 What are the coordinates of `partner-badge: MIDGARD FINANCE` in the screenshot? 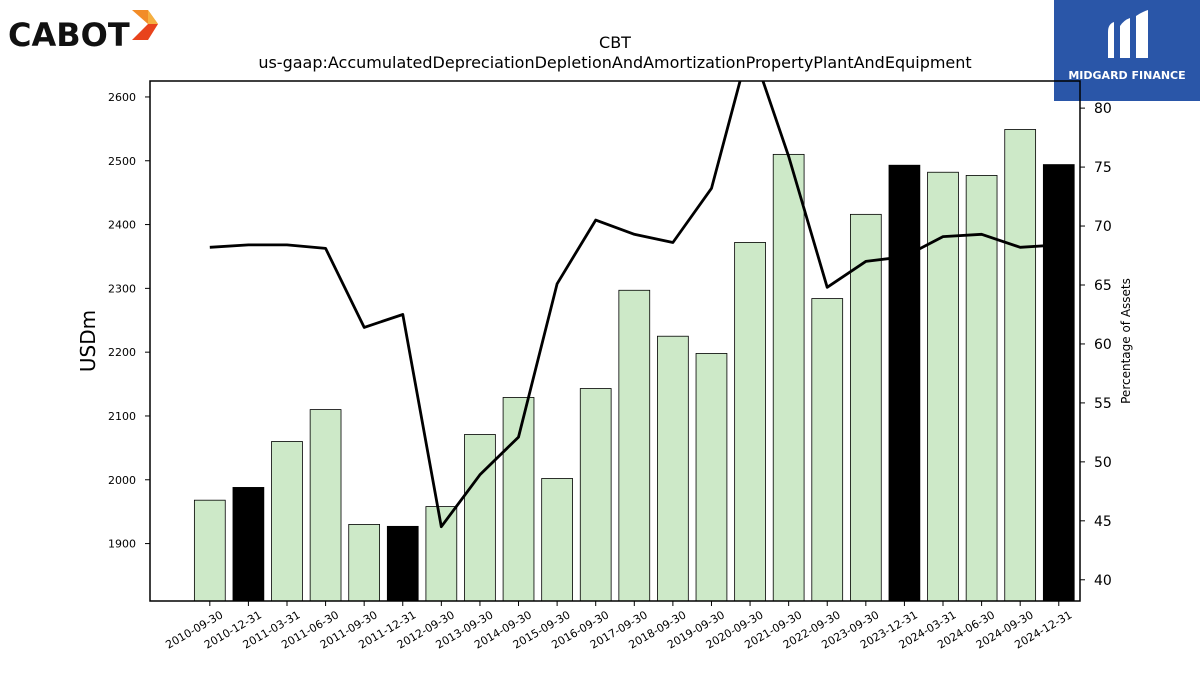 It's located at (1127, 50).